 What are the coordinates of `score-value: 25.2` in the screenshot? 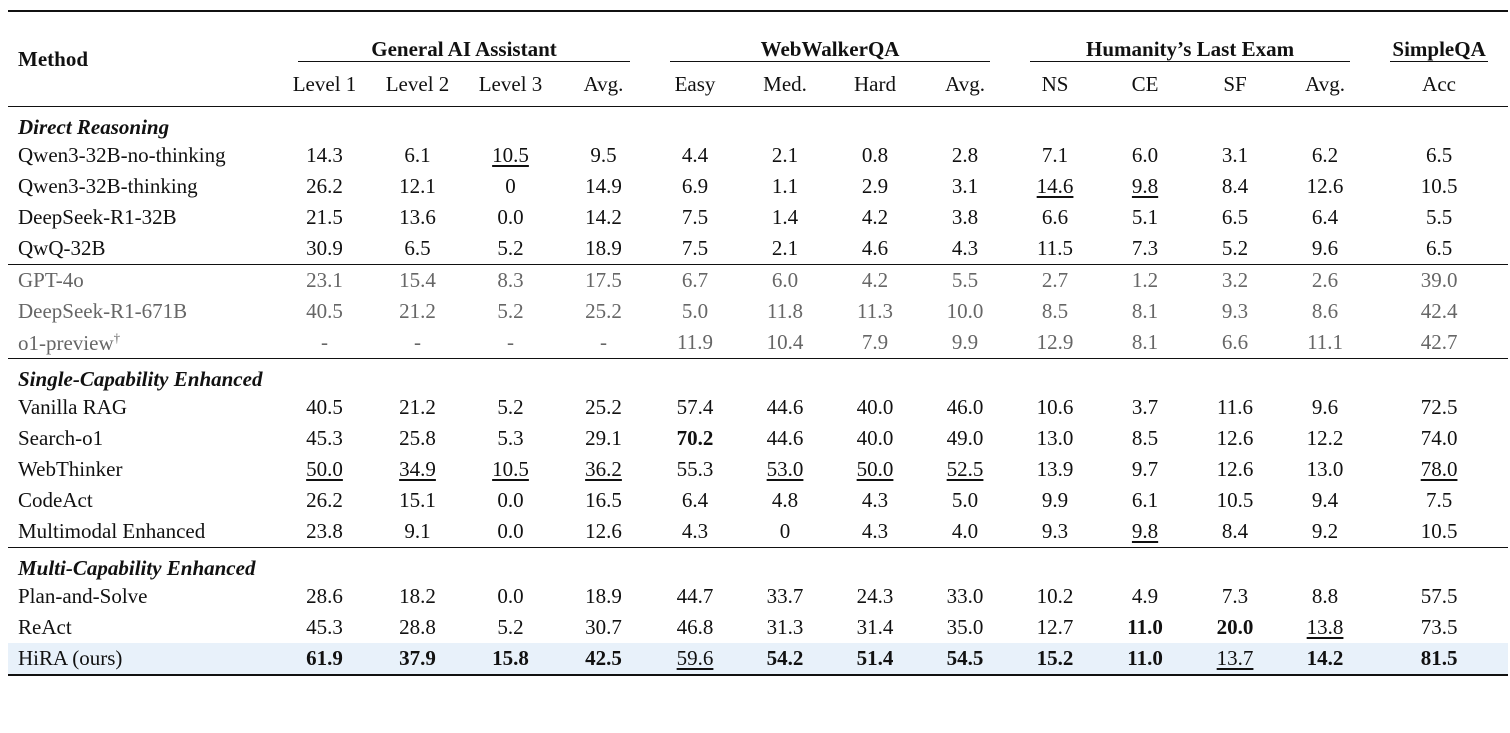 It's located at (603, 311).